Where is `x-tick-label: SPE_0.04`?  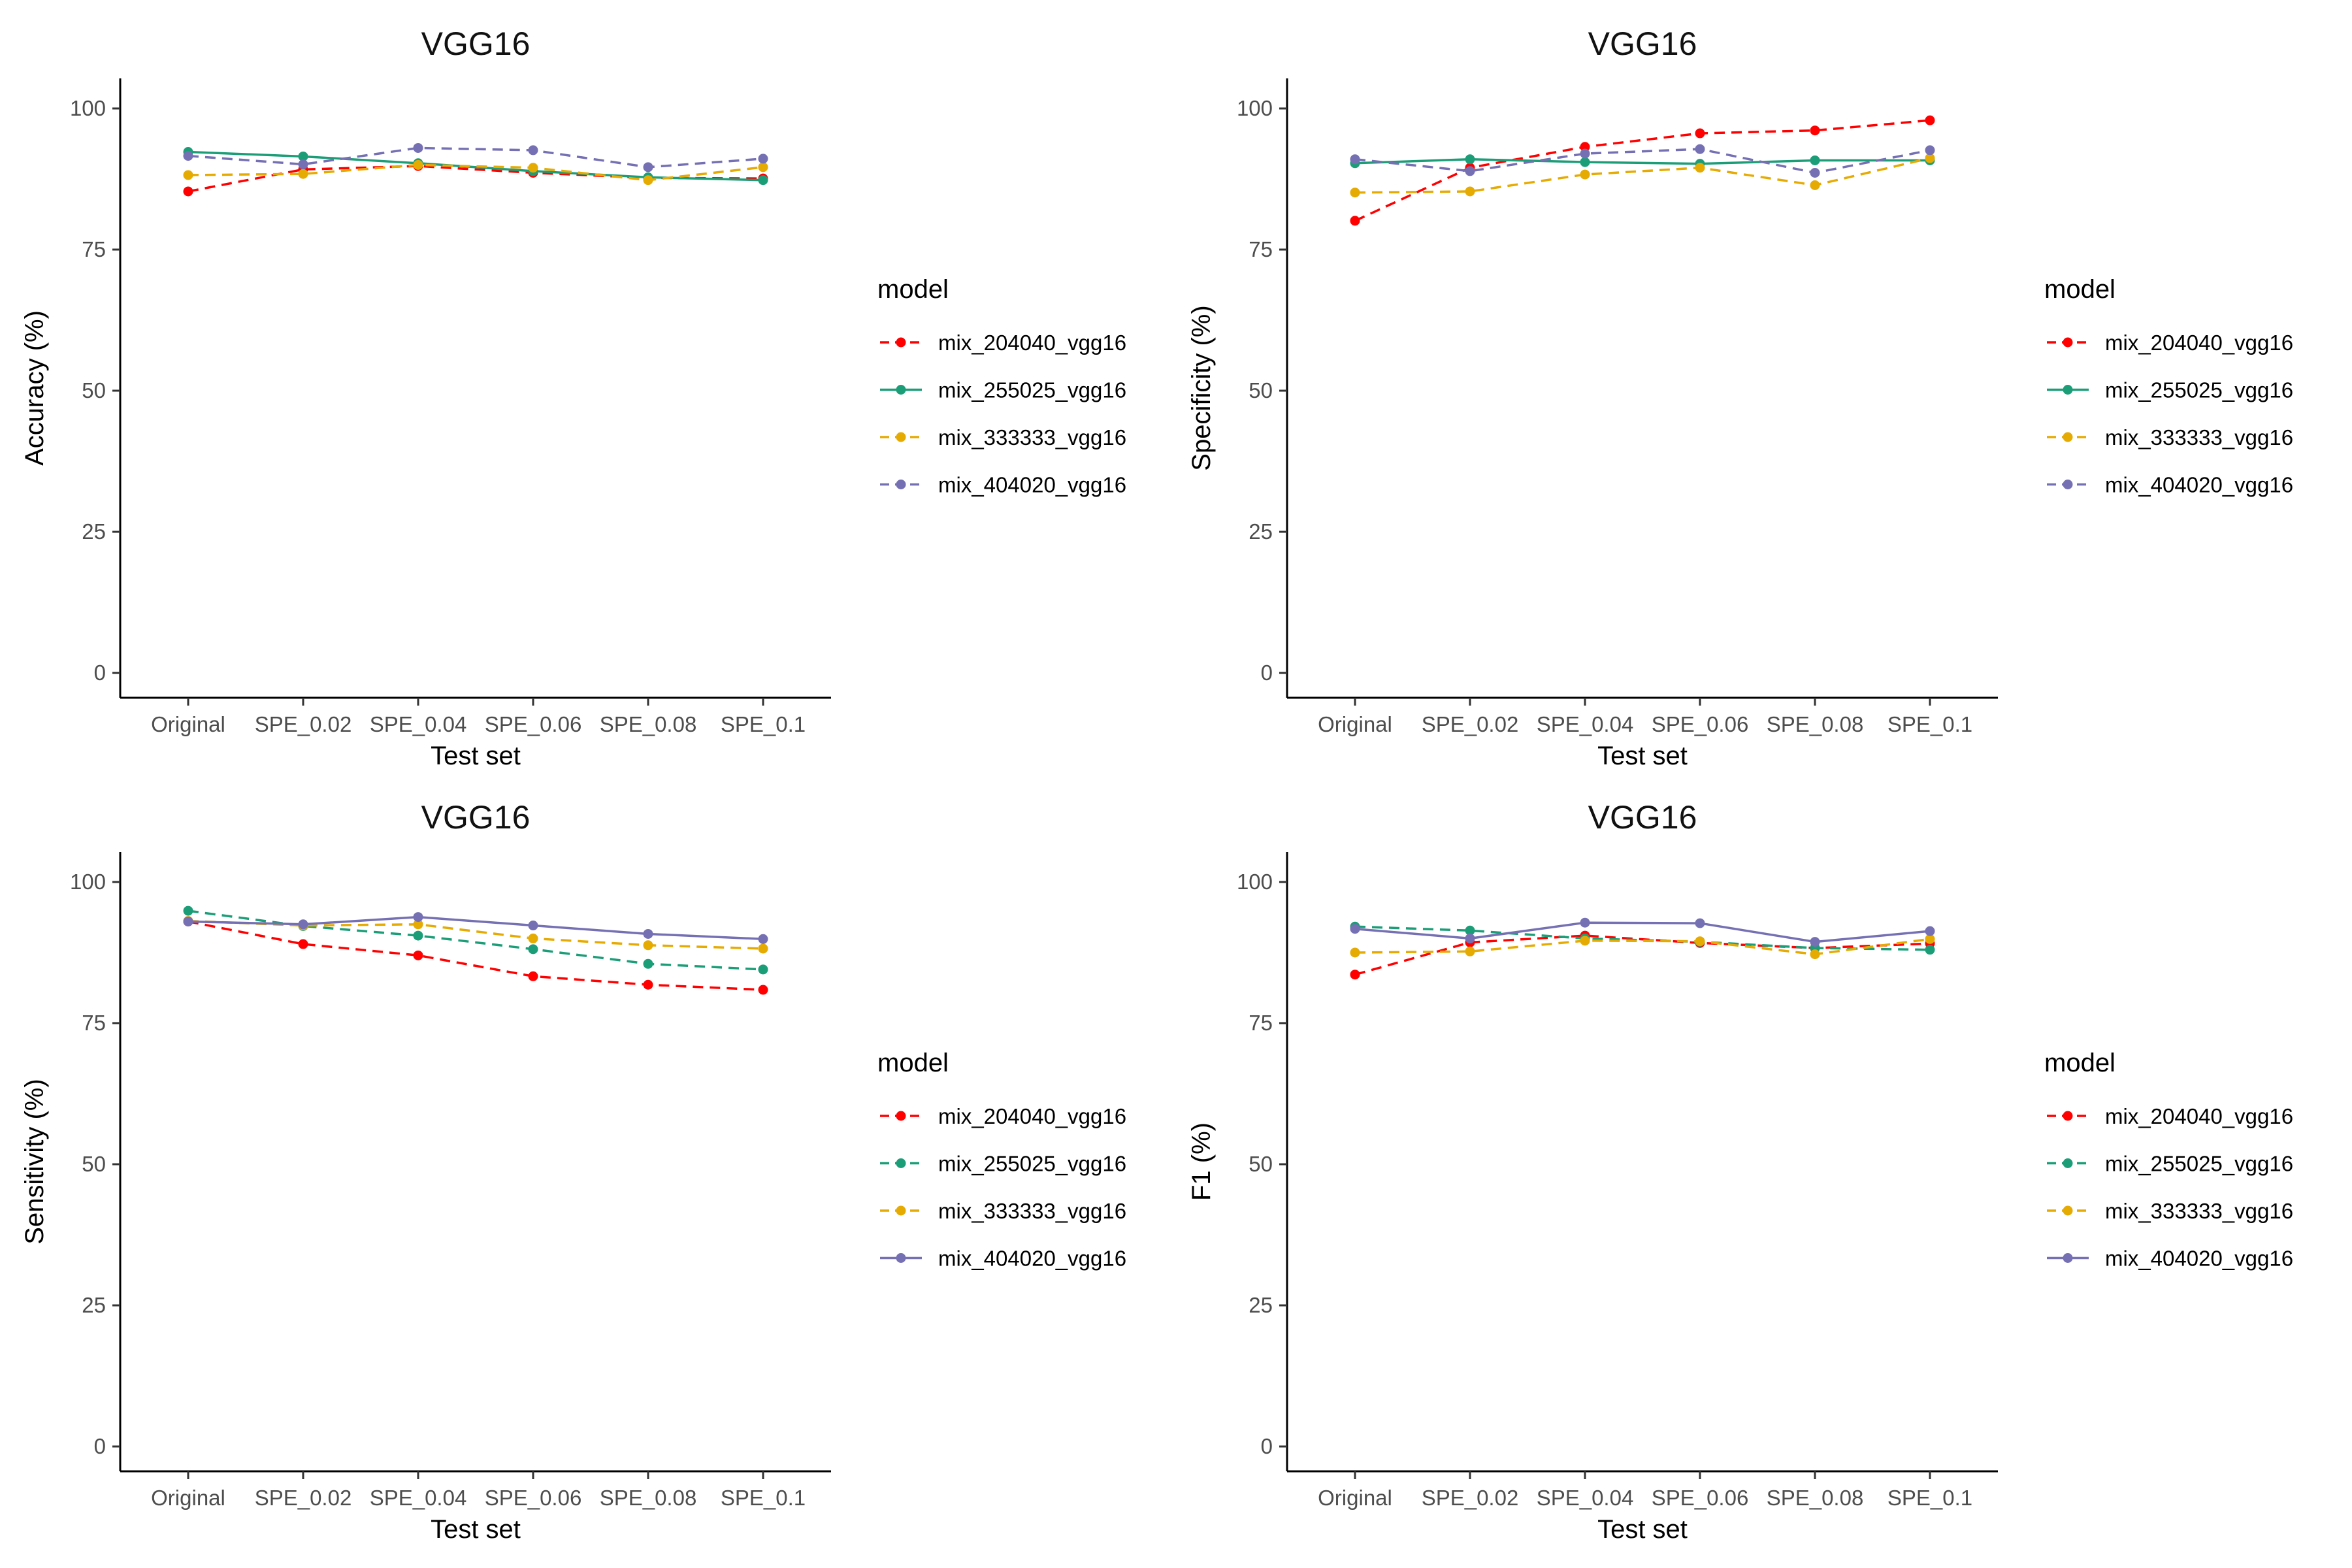
x-tick-label: SPE_0.04 is located at coordinates (1585, 724).